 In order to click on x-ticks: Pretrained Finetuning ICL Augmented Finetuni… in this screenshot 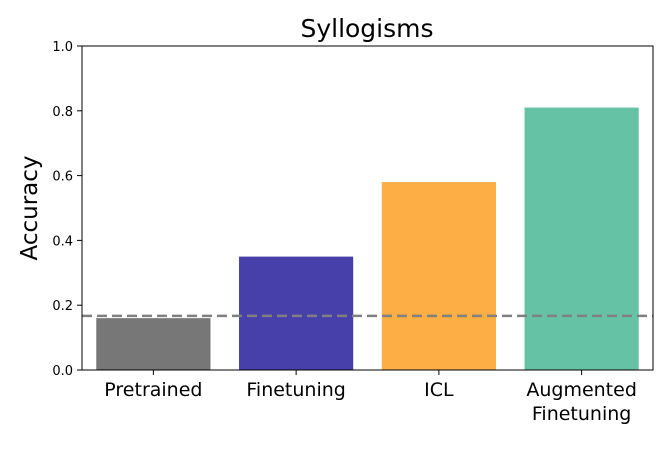, I will do `click(370, 397)`.